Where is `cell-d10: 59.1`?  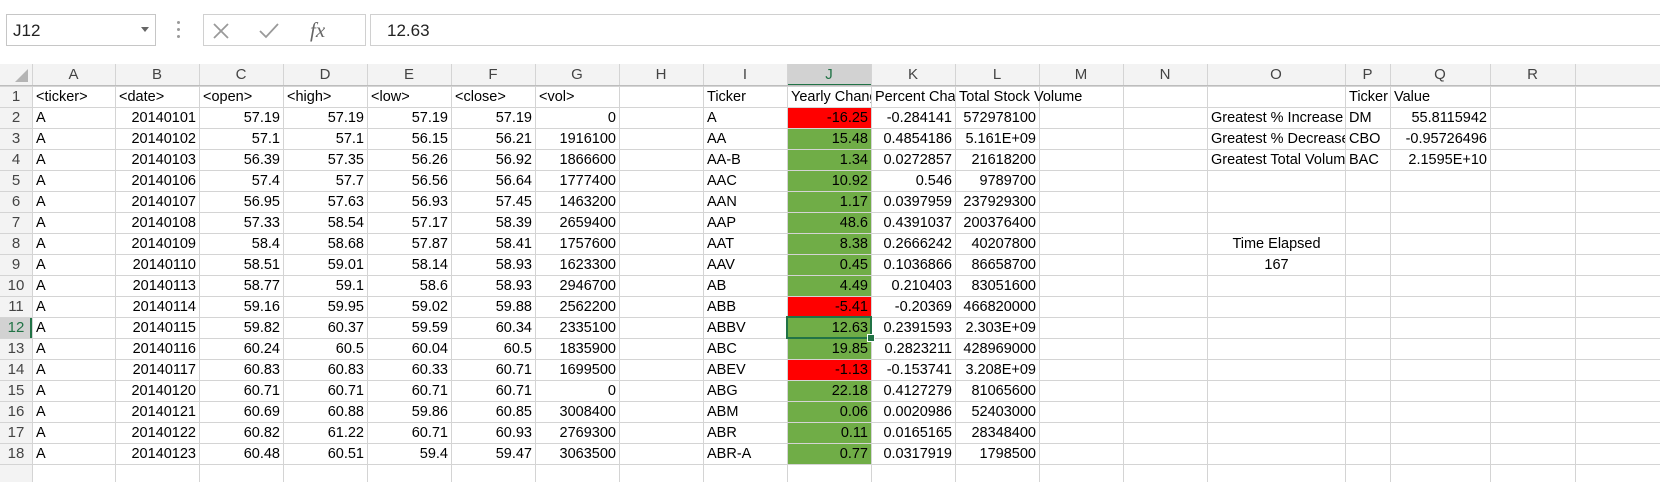 cell-d10: 59.1 is located at coordinates (349, 286).